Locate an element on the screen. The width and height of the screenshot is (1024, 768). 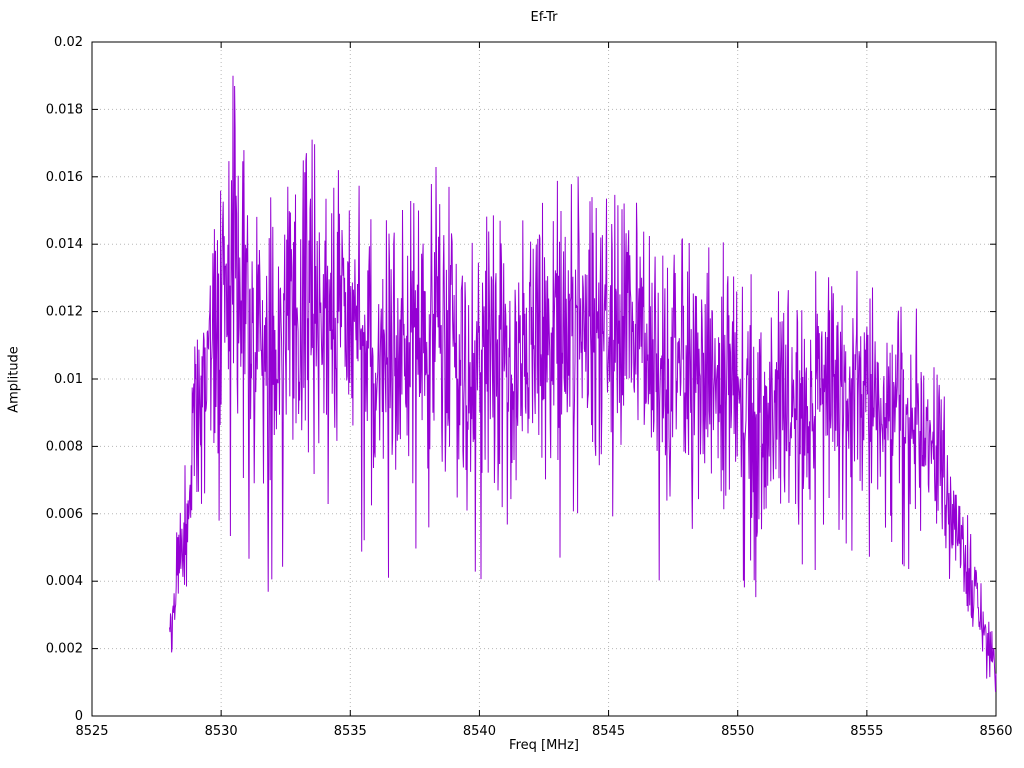
chart-title: Ef-Tr is located at coordinates (544, 17).